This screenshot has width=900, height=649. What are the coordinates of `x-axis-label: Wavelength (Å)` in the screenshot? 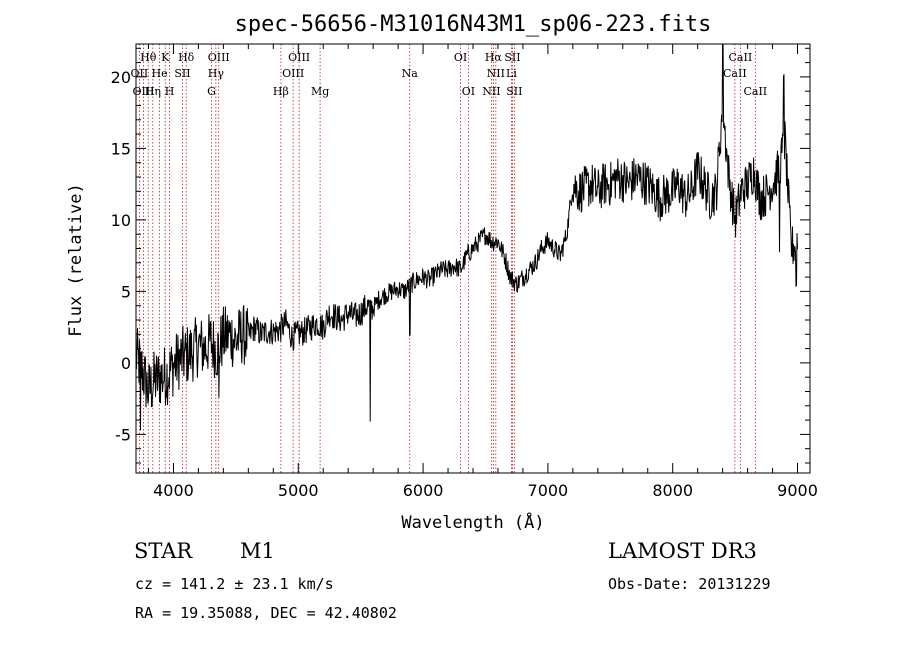 It's located at (472, 522).